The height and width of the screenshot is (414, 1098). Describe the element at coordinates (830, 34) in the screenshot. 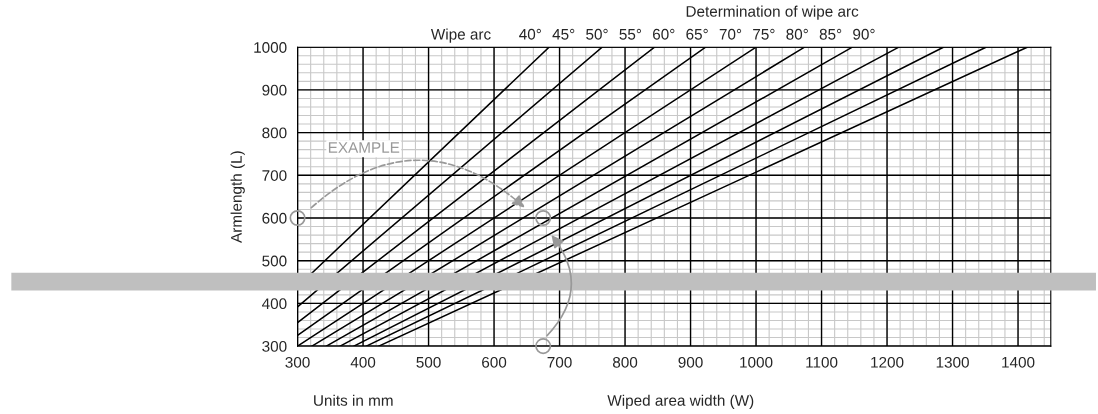

I see `text: 85°` at that location.